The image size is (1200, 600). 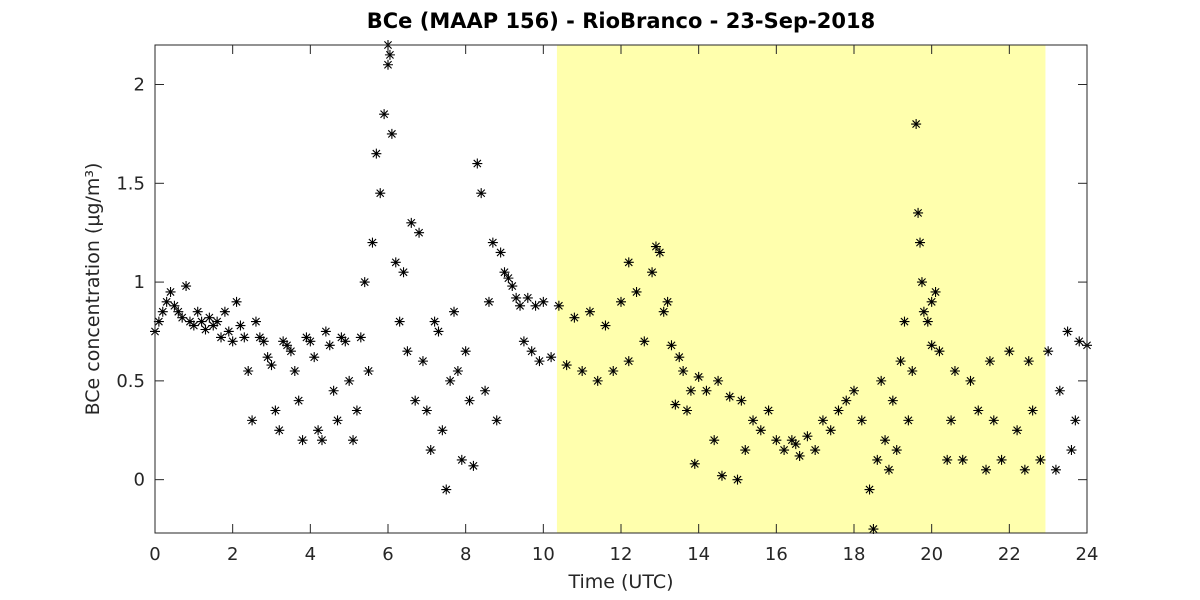 What do you see at coordinates (139, 282) in the screenshot?
I see `y-tick-label: 1` at bounding box center [139, 282].